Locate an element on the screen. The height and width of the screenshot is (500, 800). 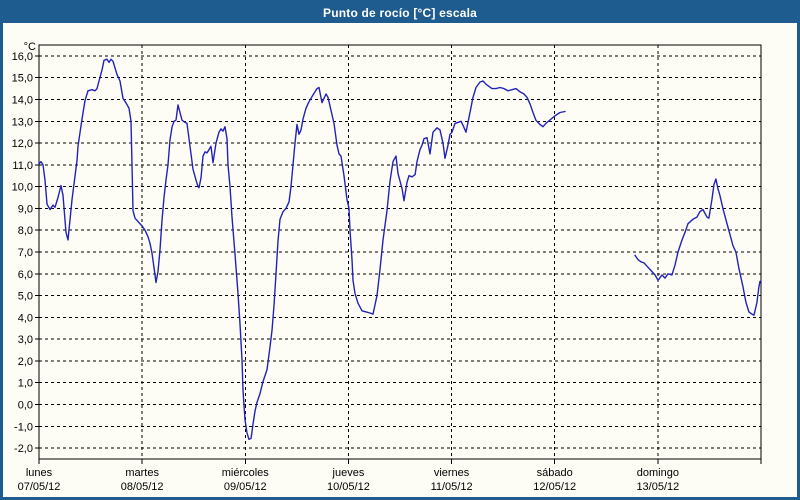
y-tick-label: 14,0 is located at coordinates (22, 100).